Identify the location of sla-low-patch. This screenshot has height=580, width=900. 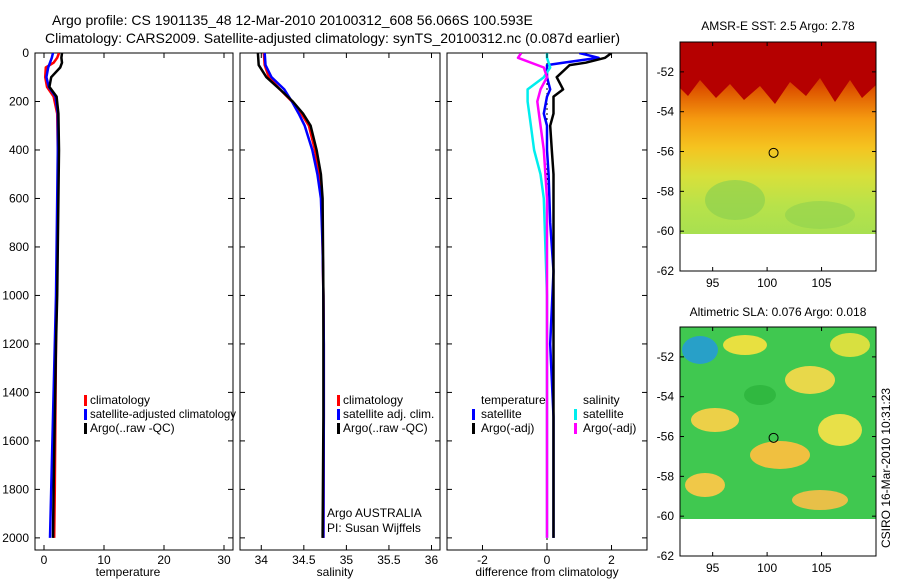
(700, 350).